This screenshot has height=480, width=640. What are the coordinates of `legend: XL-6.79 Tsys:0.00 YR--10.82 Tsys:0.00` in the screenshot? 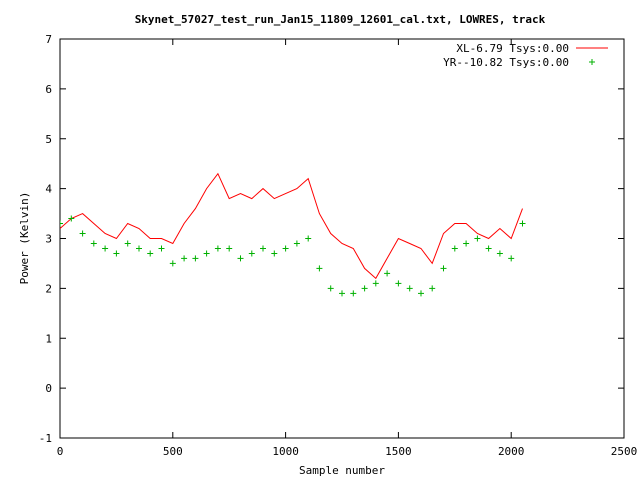 It's located at (525, 55).